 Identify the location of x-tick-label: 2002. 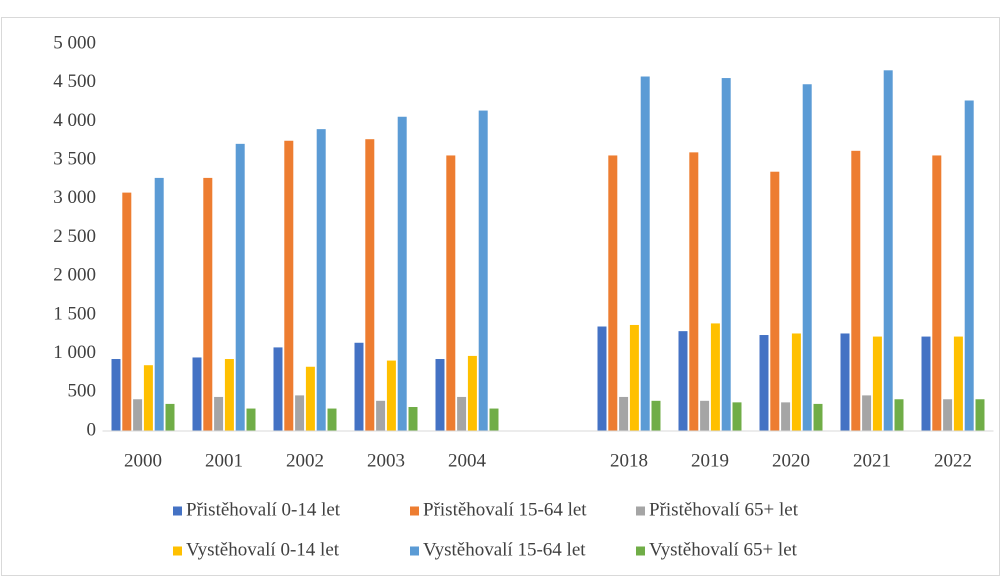
(305, 460).